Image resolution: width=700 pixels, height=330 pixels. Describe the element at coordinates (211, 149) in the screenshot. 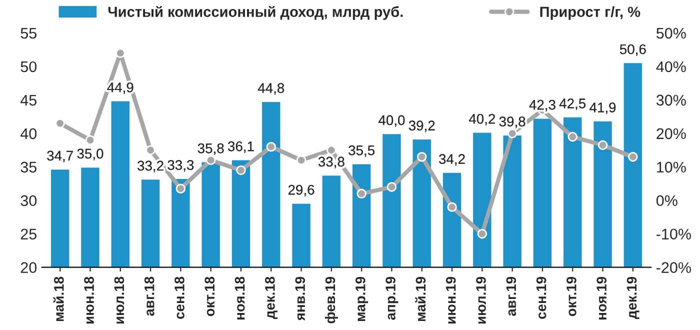

I see `data-label: 35,8` at that location.